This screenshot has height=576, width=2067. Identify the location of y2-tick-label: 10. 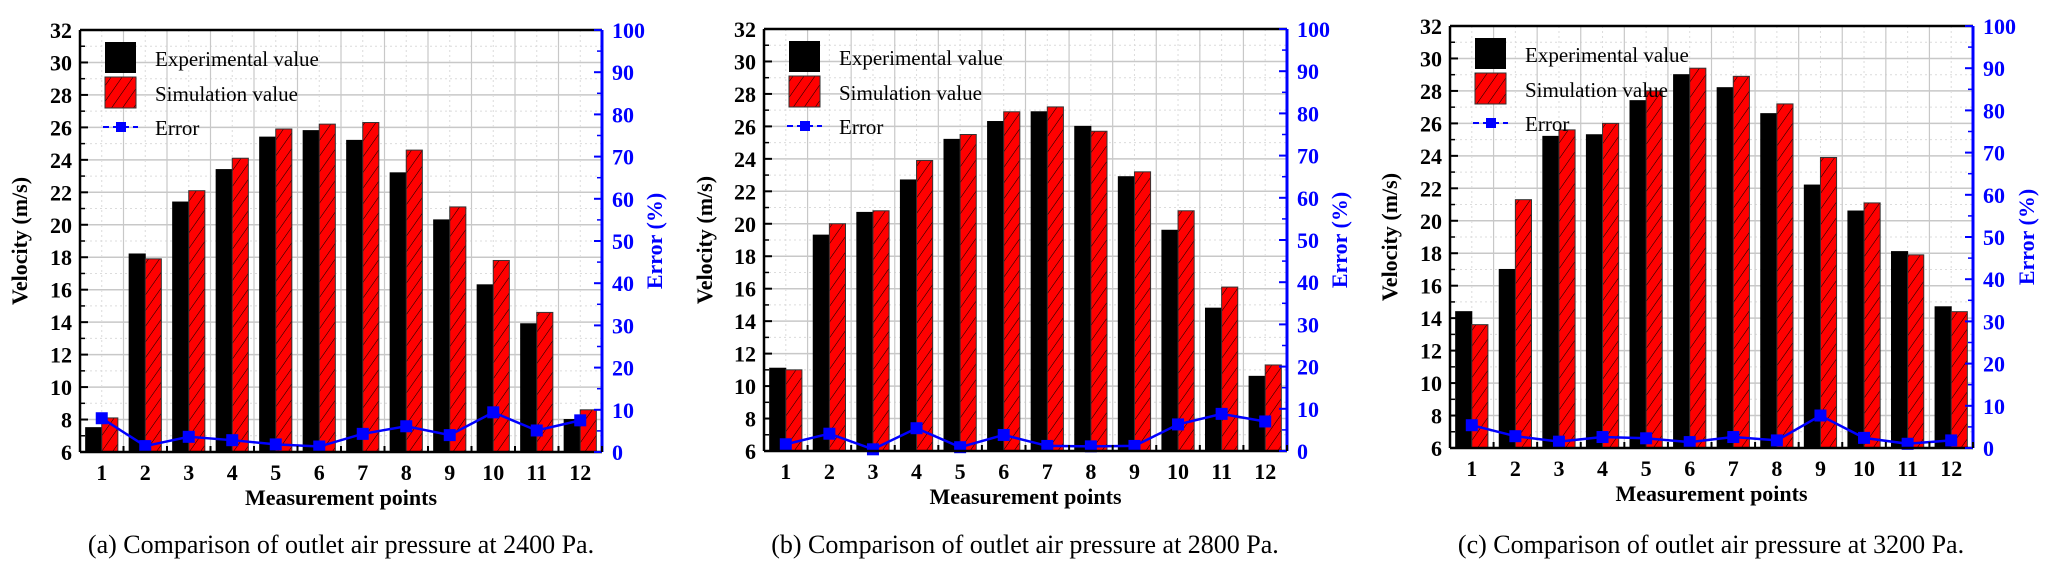
(1994, 406).